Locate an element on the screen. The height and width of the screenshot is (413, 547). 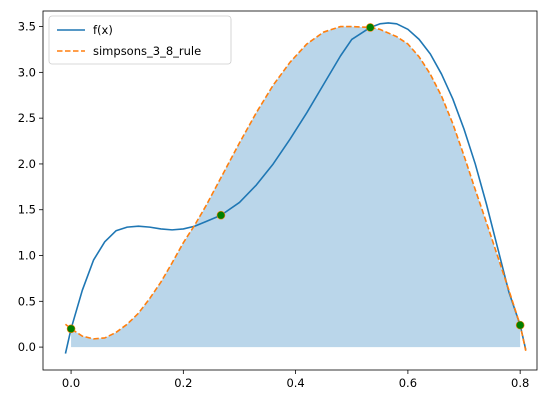
y-tick-label: 0.5 is located at coordinates (27, 301).